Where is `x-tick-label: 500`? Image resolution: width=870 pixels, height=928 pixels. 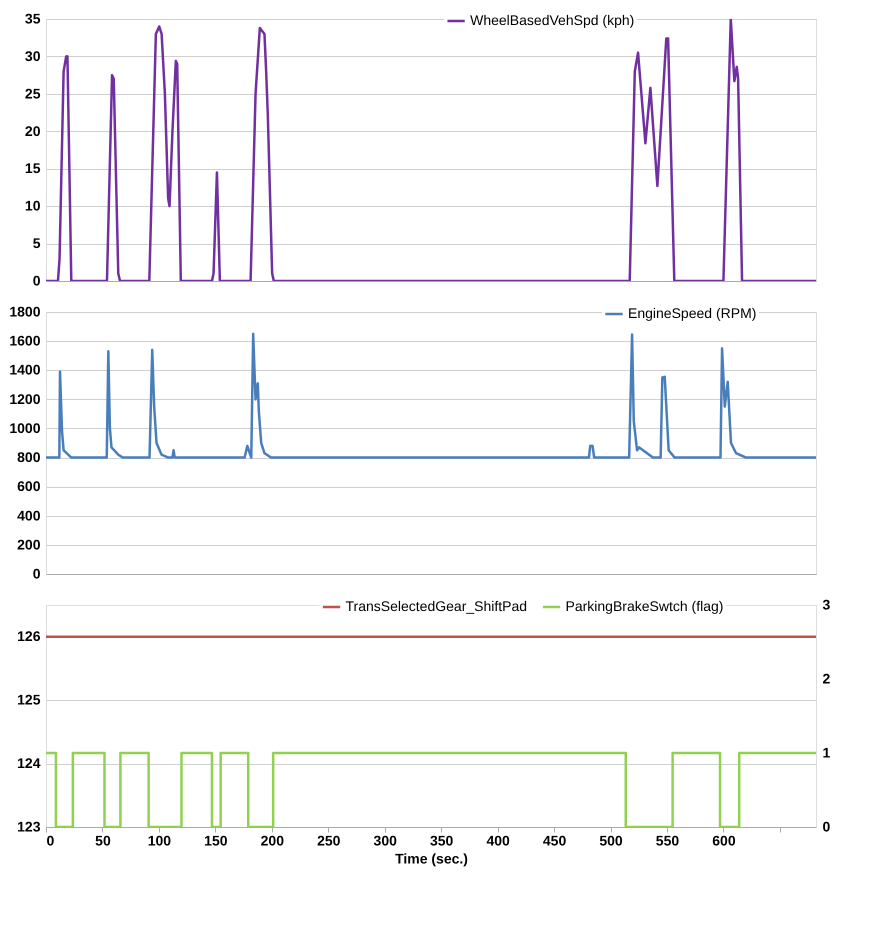
x-tick-label: 500 is located at coordinates (611, 840).